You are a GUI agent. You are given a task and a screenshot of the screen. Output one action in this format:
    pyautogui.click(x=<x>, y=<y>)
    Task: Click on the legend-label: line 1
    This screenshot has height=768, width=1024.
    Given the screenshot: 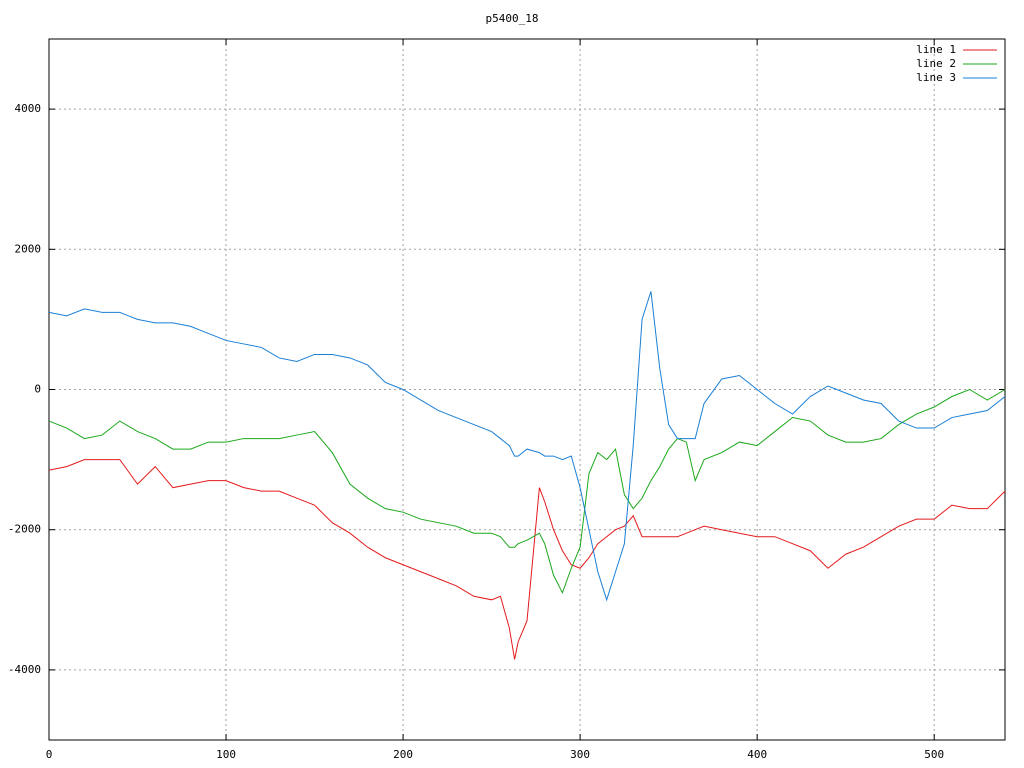 What is the action you would take?
    pyautogui.click(x=936, y=49)
    